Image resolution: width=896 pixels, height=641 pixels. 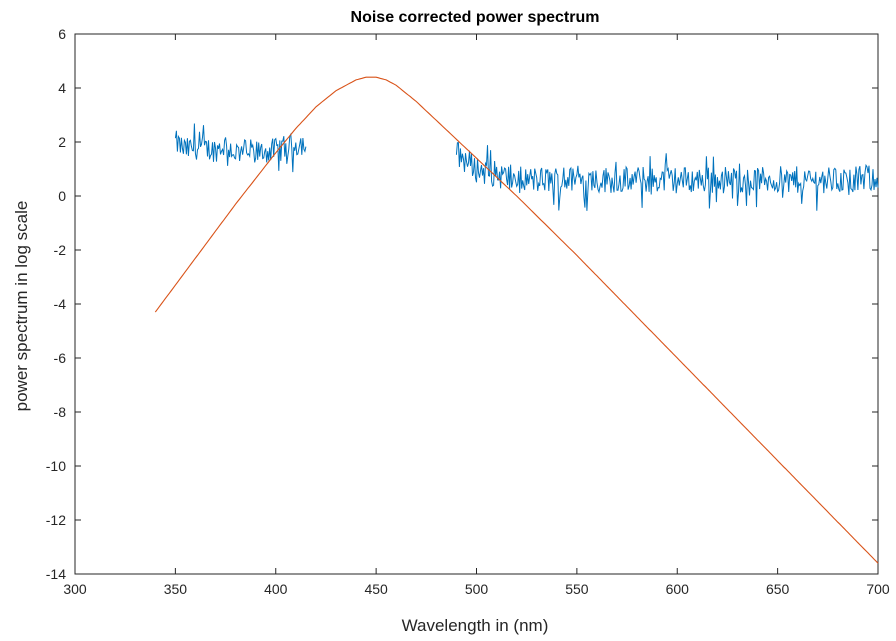 I want to click on y-tick-label: -10, so click(x=56, y=466).